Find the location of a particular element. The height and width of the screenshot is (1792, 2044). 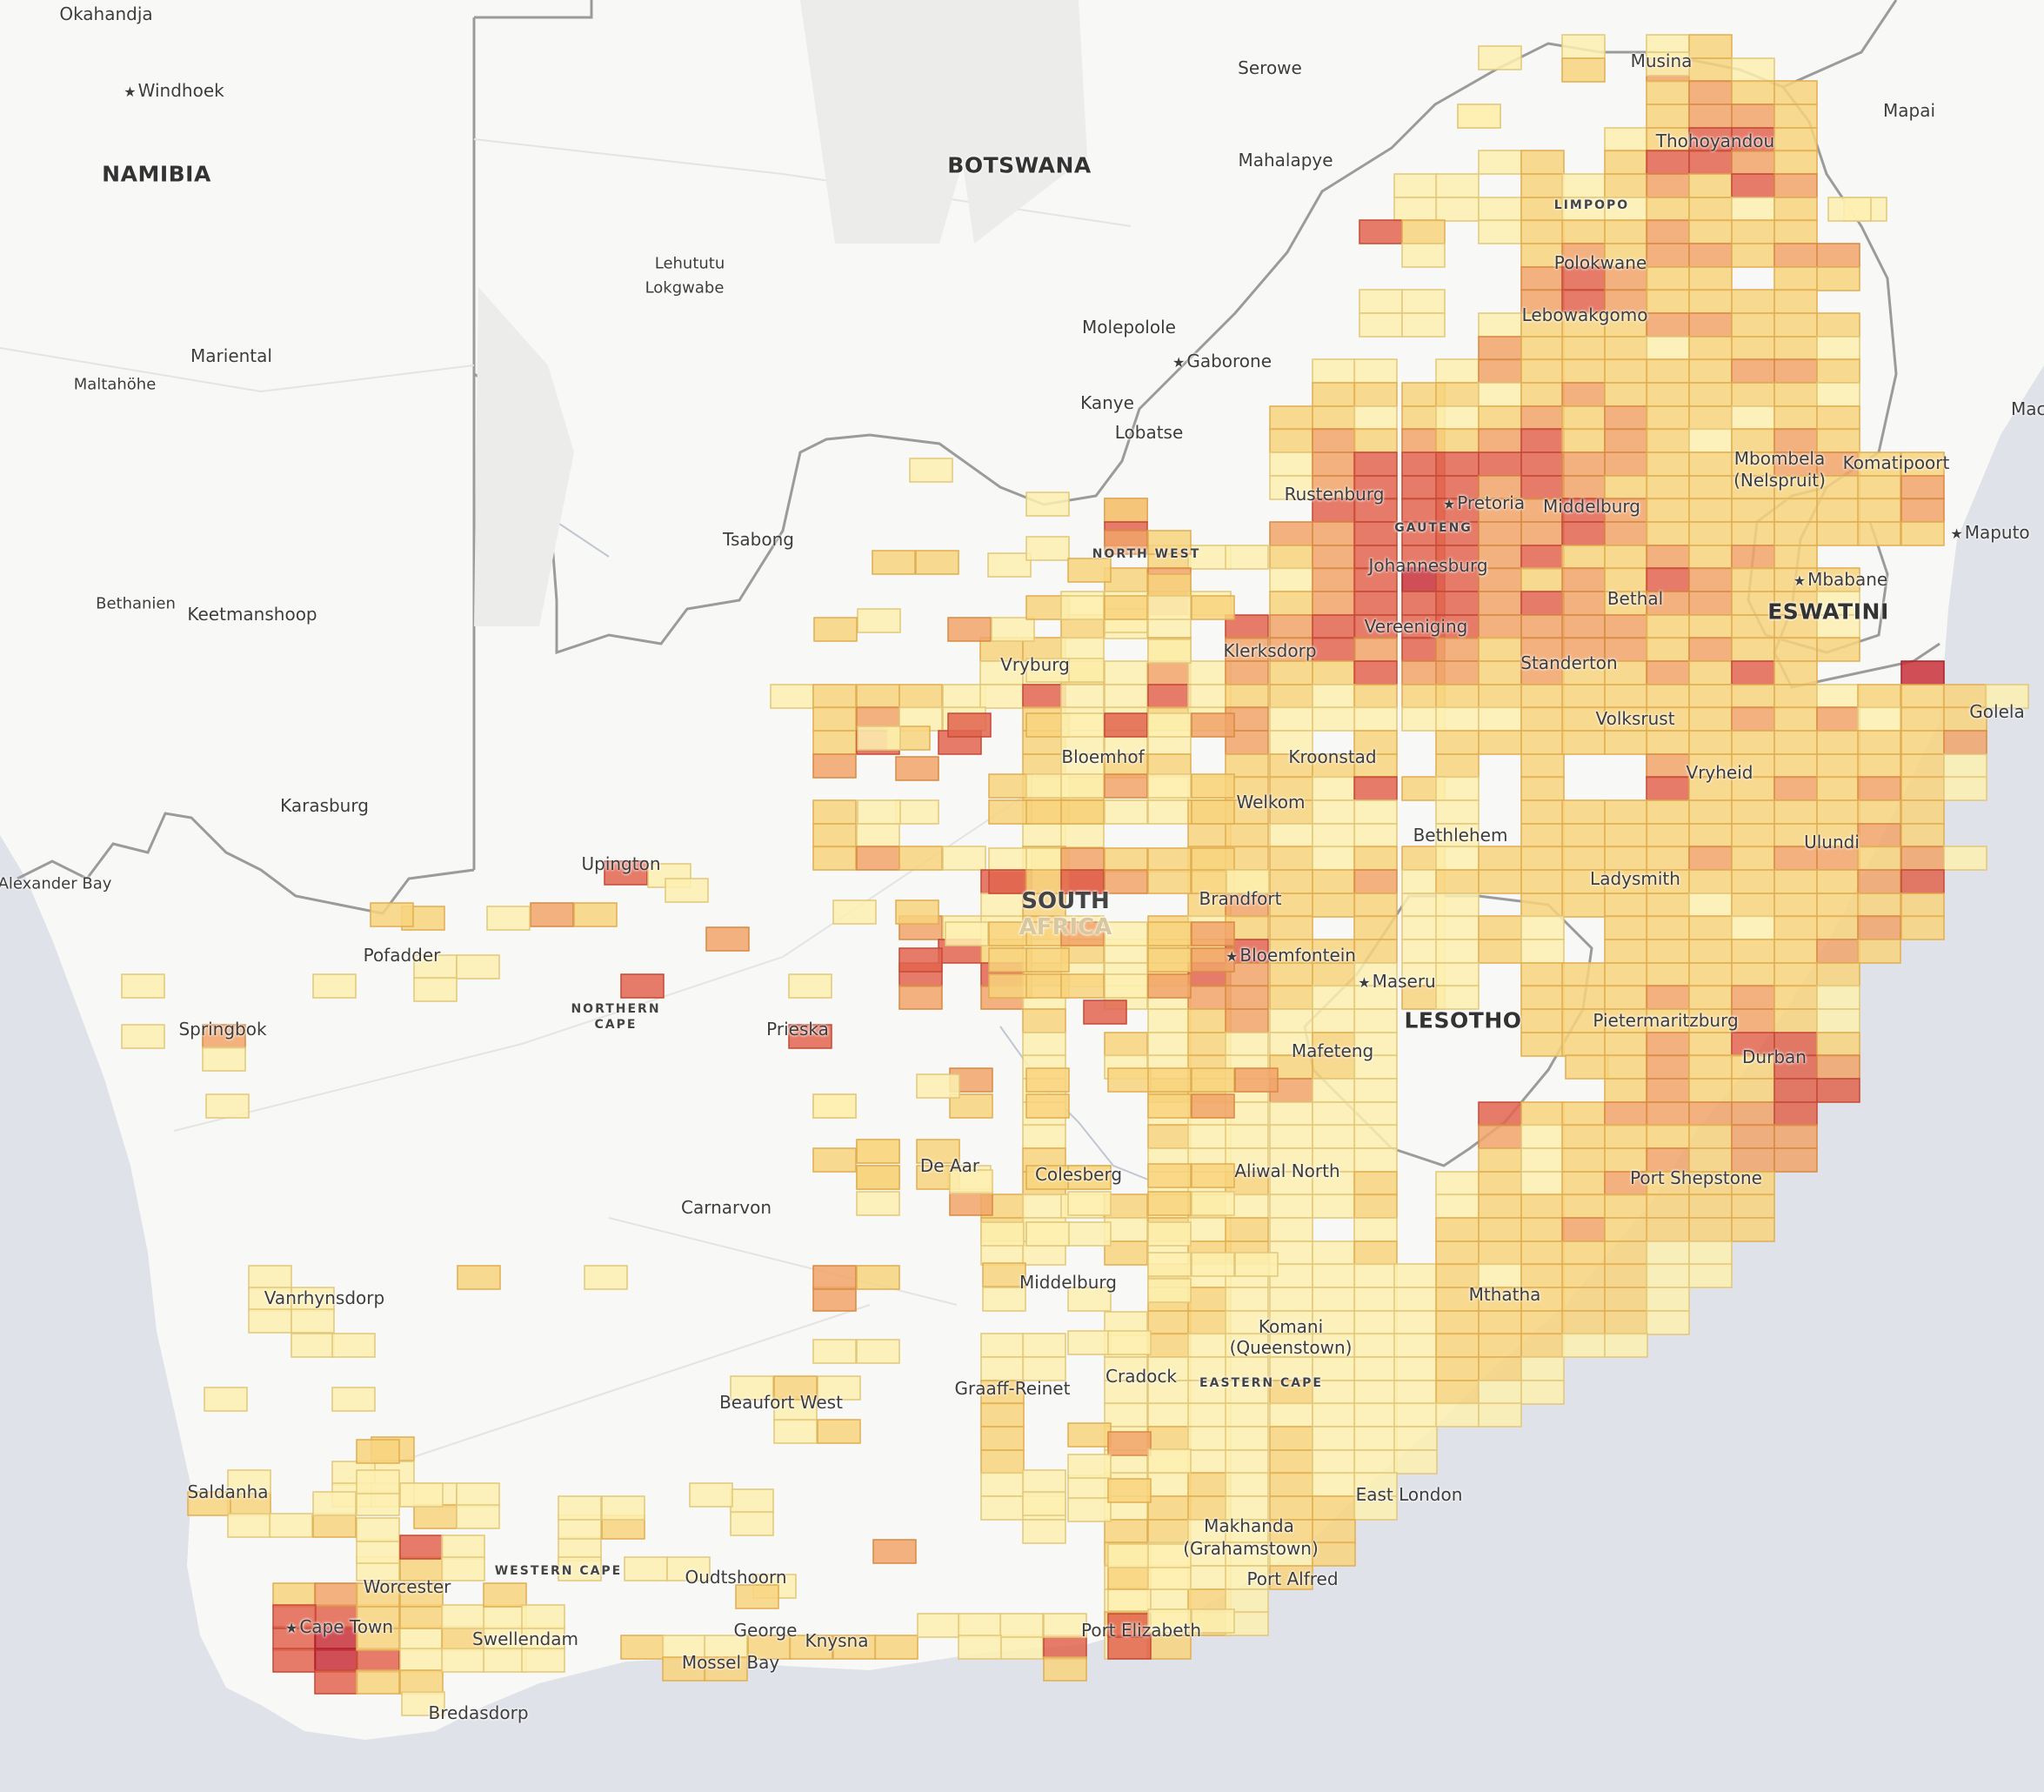

place-label: Serowe is located at coordinates (1270, 67).